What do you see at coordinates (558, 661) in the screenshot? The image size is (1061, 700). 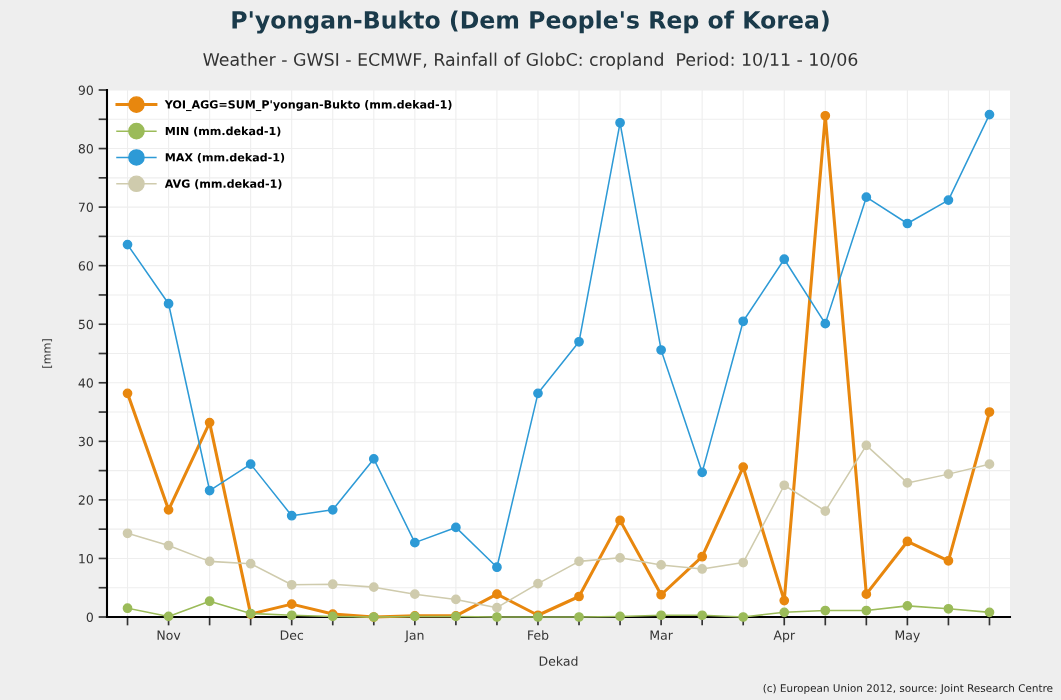 I see `x-axis-title: Dekad` at bounding box center [558, 661].